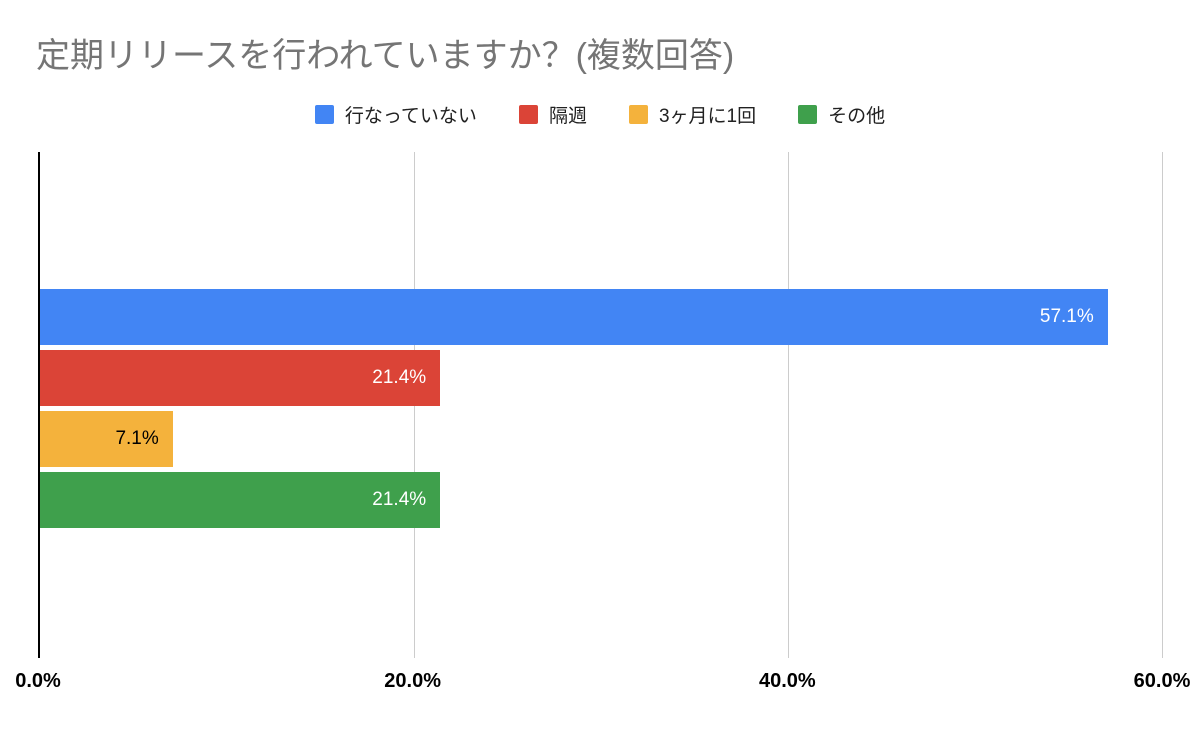  What do you see at coordinates (1162, 681) in the screenshot?
I see `x-tick-label: 60.0%` at bounding box center [1162, 681].